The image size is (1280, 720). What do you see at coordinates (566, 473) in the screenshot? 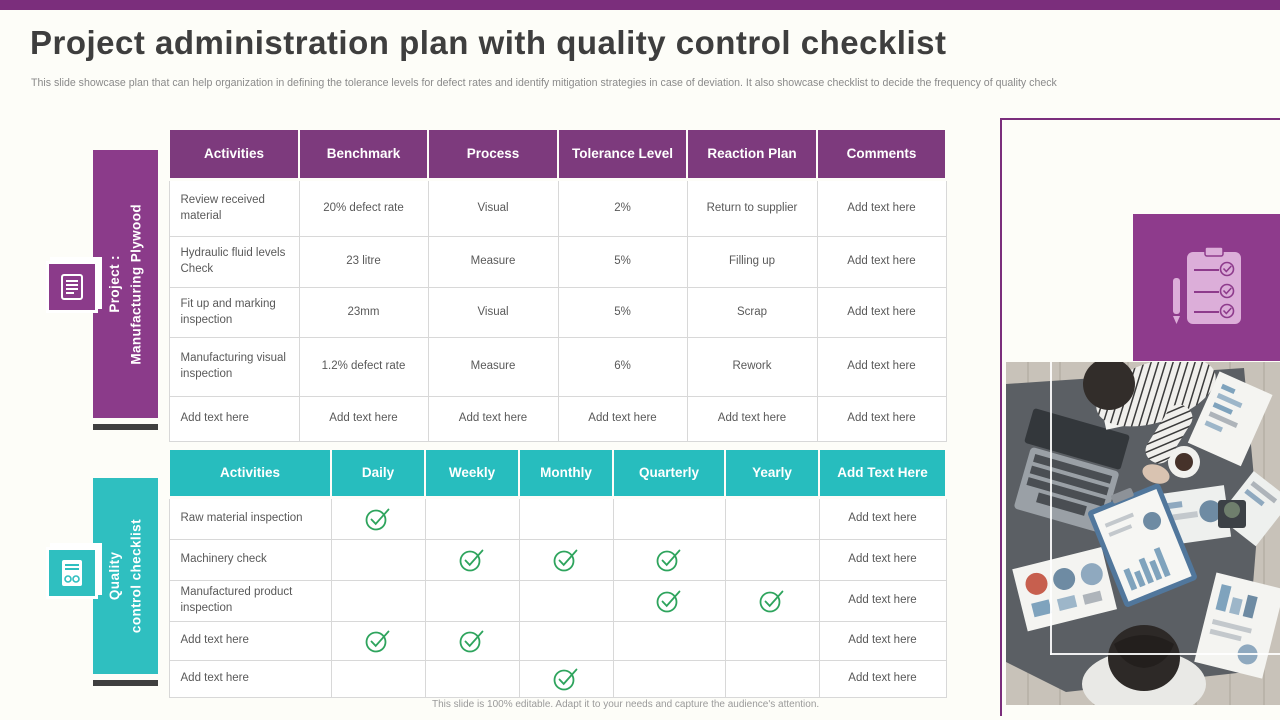
I see `qc-checklist-column-header: Monthly` at bounding box center [566, 473].